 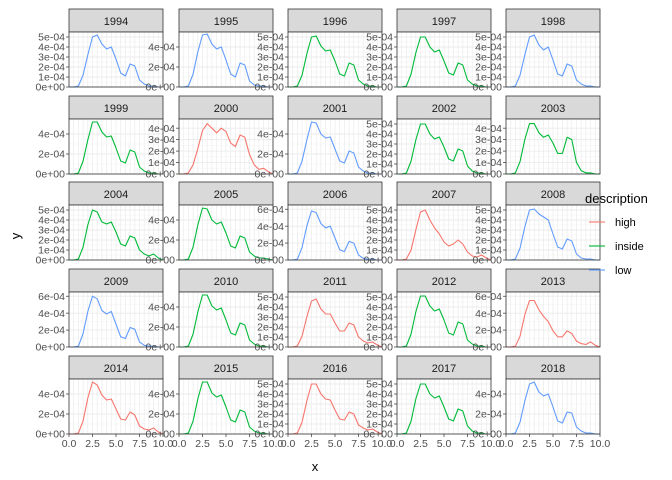 I want to click on facet-strip-label: 1994, so click(x=116, y=22).